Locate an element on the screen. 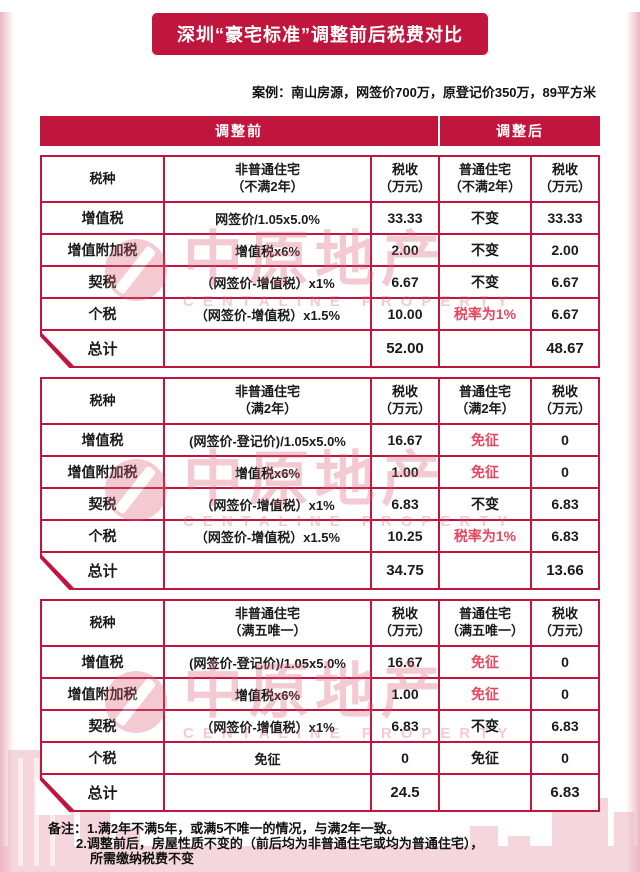 The width and height of the screenshot is (640, 872). total-cell: 48.67 is located at coordinates (565, 348).